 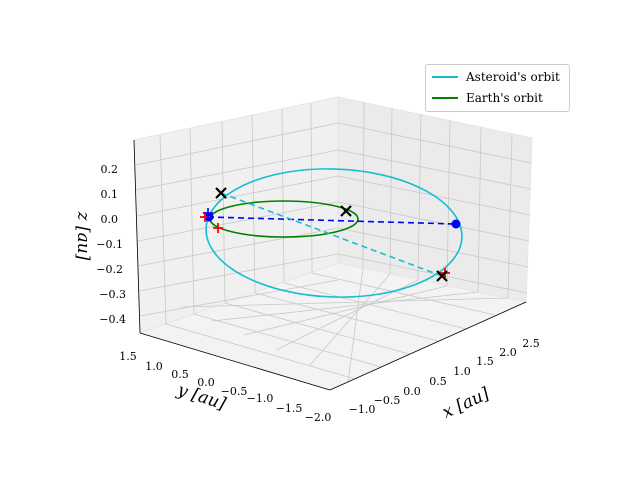 I want to click on x-tick-label: 2.5, so click(x=531, y=343).